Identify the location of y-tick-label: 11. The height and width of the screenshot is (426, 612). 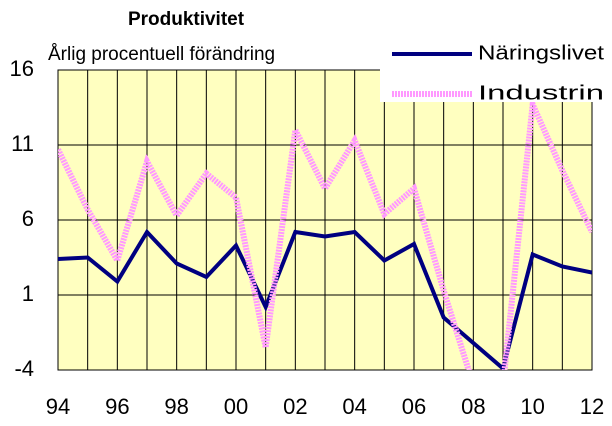
(22, 143).